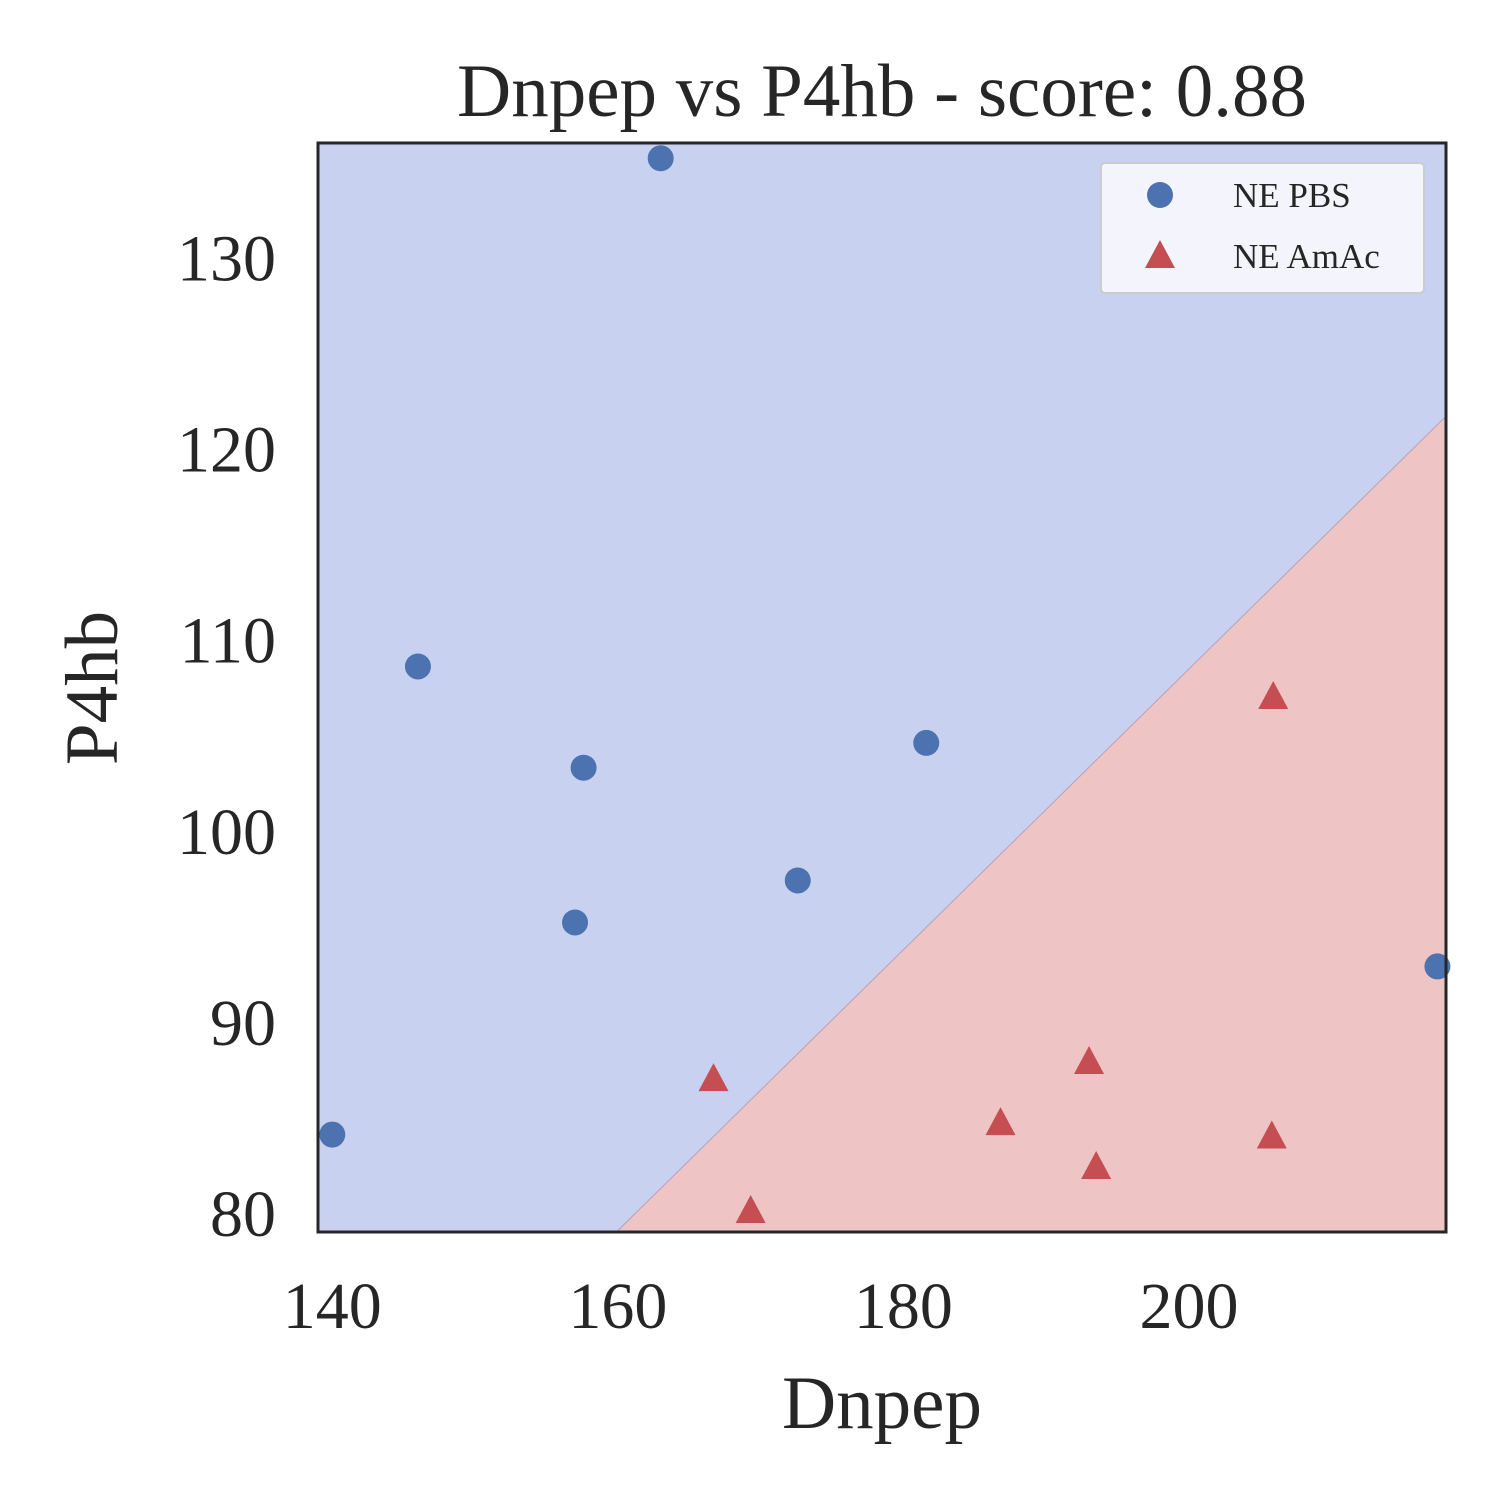  What do you see at coordinates (882, 1403) in the screenshot?
I see `x-axis-label: Dnpep` at bounding box center [882, 1403].